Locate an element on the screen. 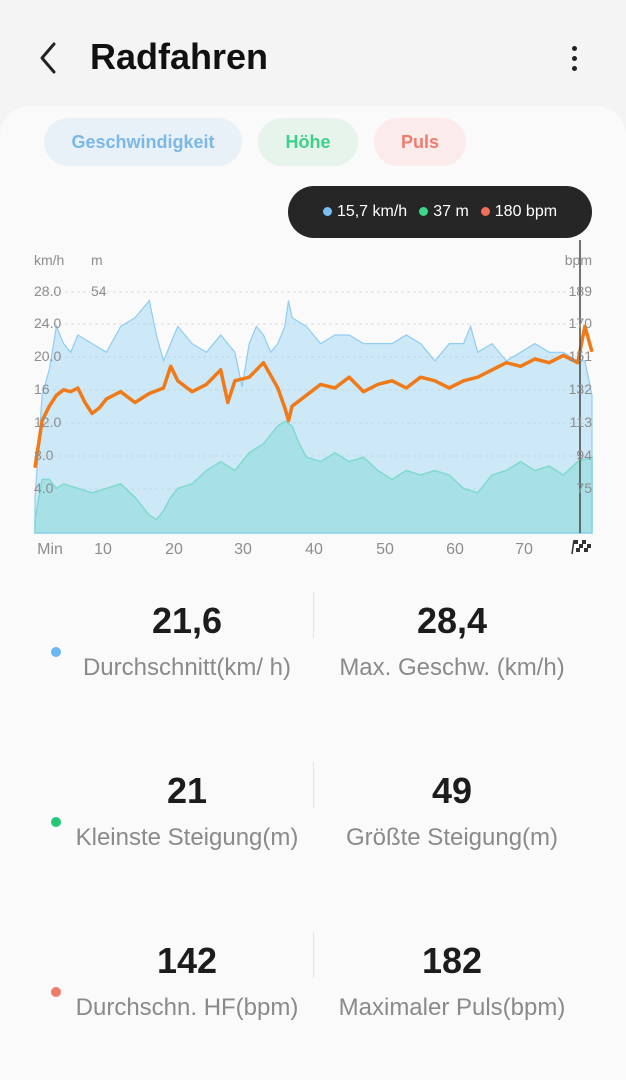  page-title: Radfahren is located at coordinates (179, 56).